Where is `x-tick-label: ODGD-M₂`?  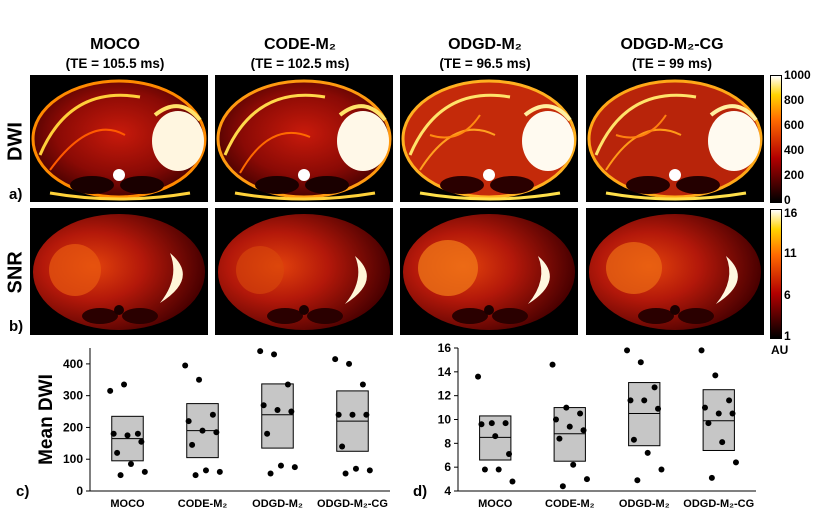 x-tick-label: ODGD-M₂ is located at coordinates (277, 504).